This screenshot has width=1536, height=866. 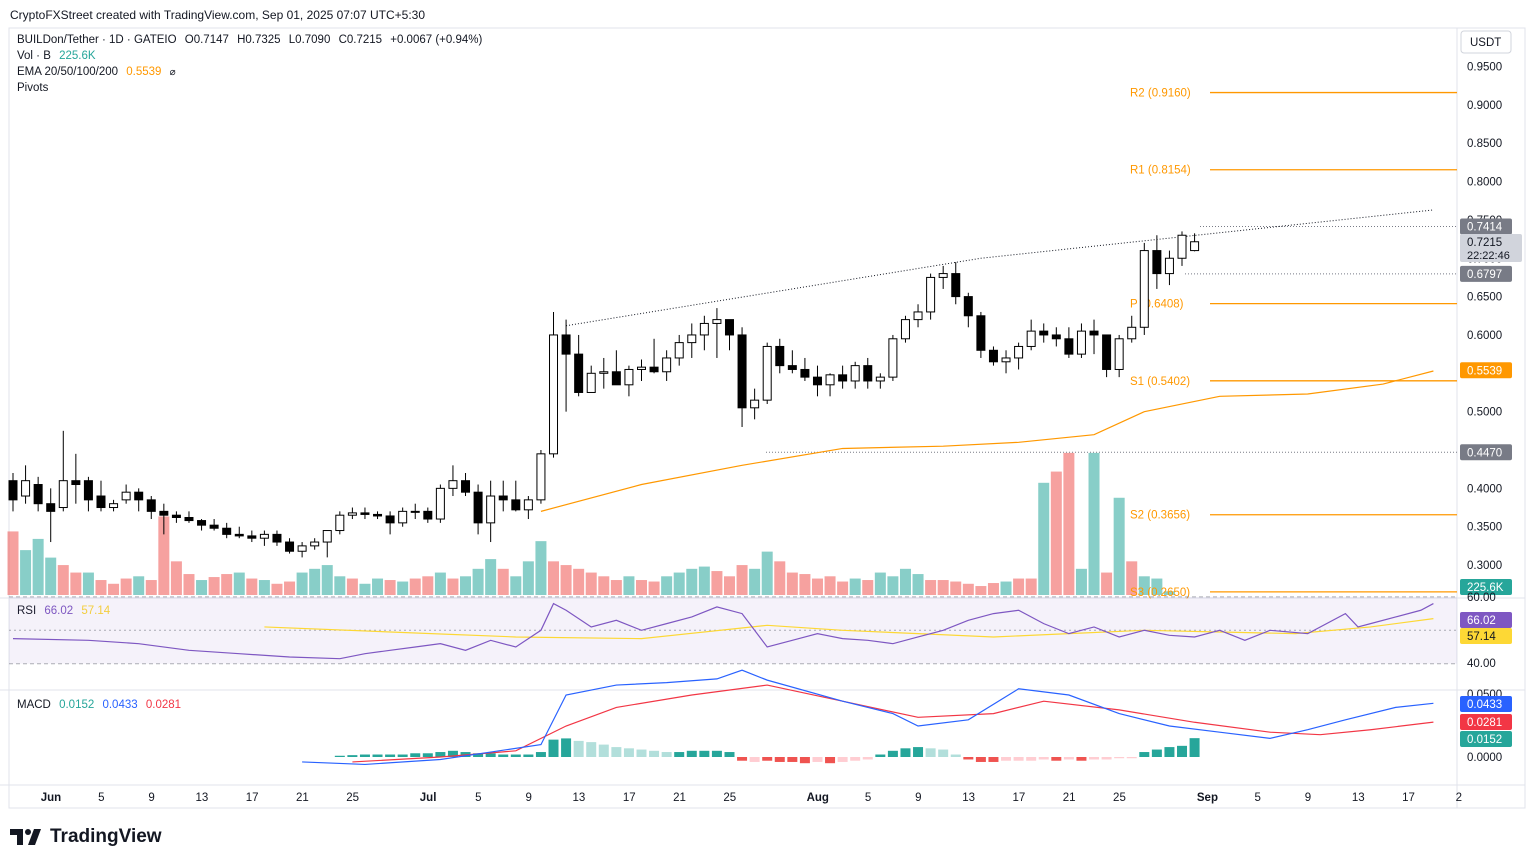 I want to click on price-axis-label: 0.3500, so click(x=1484, y=528).